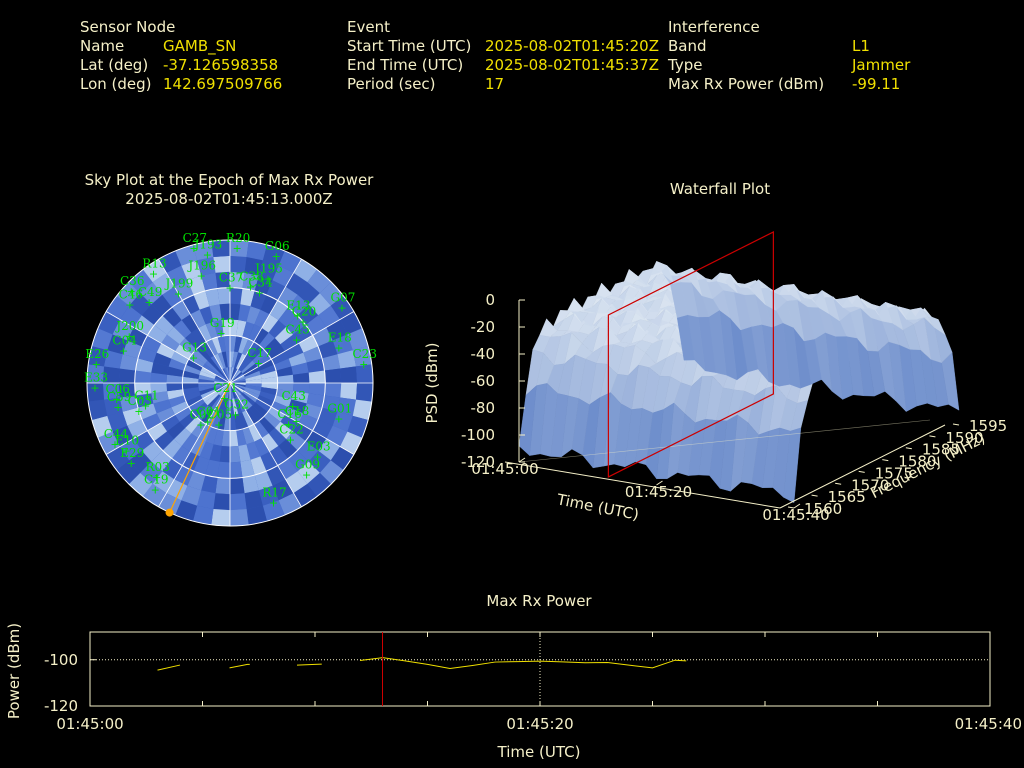 The height and width of the screenshot is (768, 1024). What do you see at coordinates (277, 246) in the screenshot?
I see `satellite-label: G06` at bounding box center [277, 246].